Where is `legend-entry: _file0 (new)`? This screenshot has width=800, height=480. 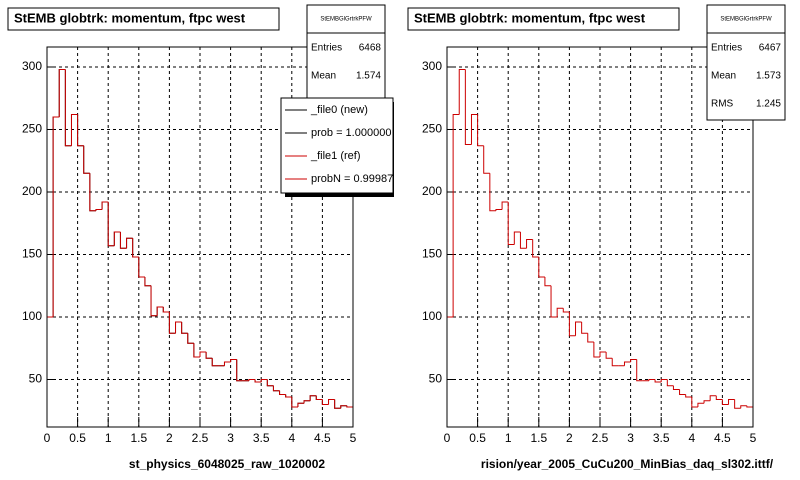 legend-entry: _file0 (new) is located at coordinates (339, 110).